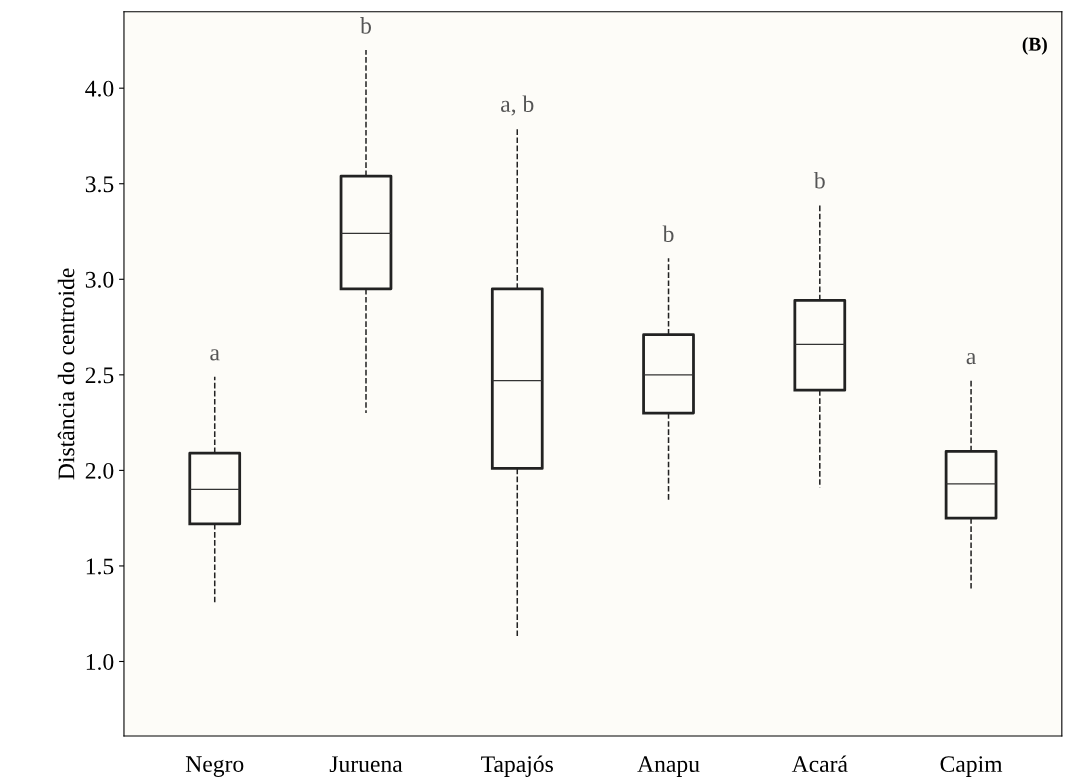  Describe the element at coordinates (971, 766) in the screenshot. I see `x-tick-label: Capim` at that location.